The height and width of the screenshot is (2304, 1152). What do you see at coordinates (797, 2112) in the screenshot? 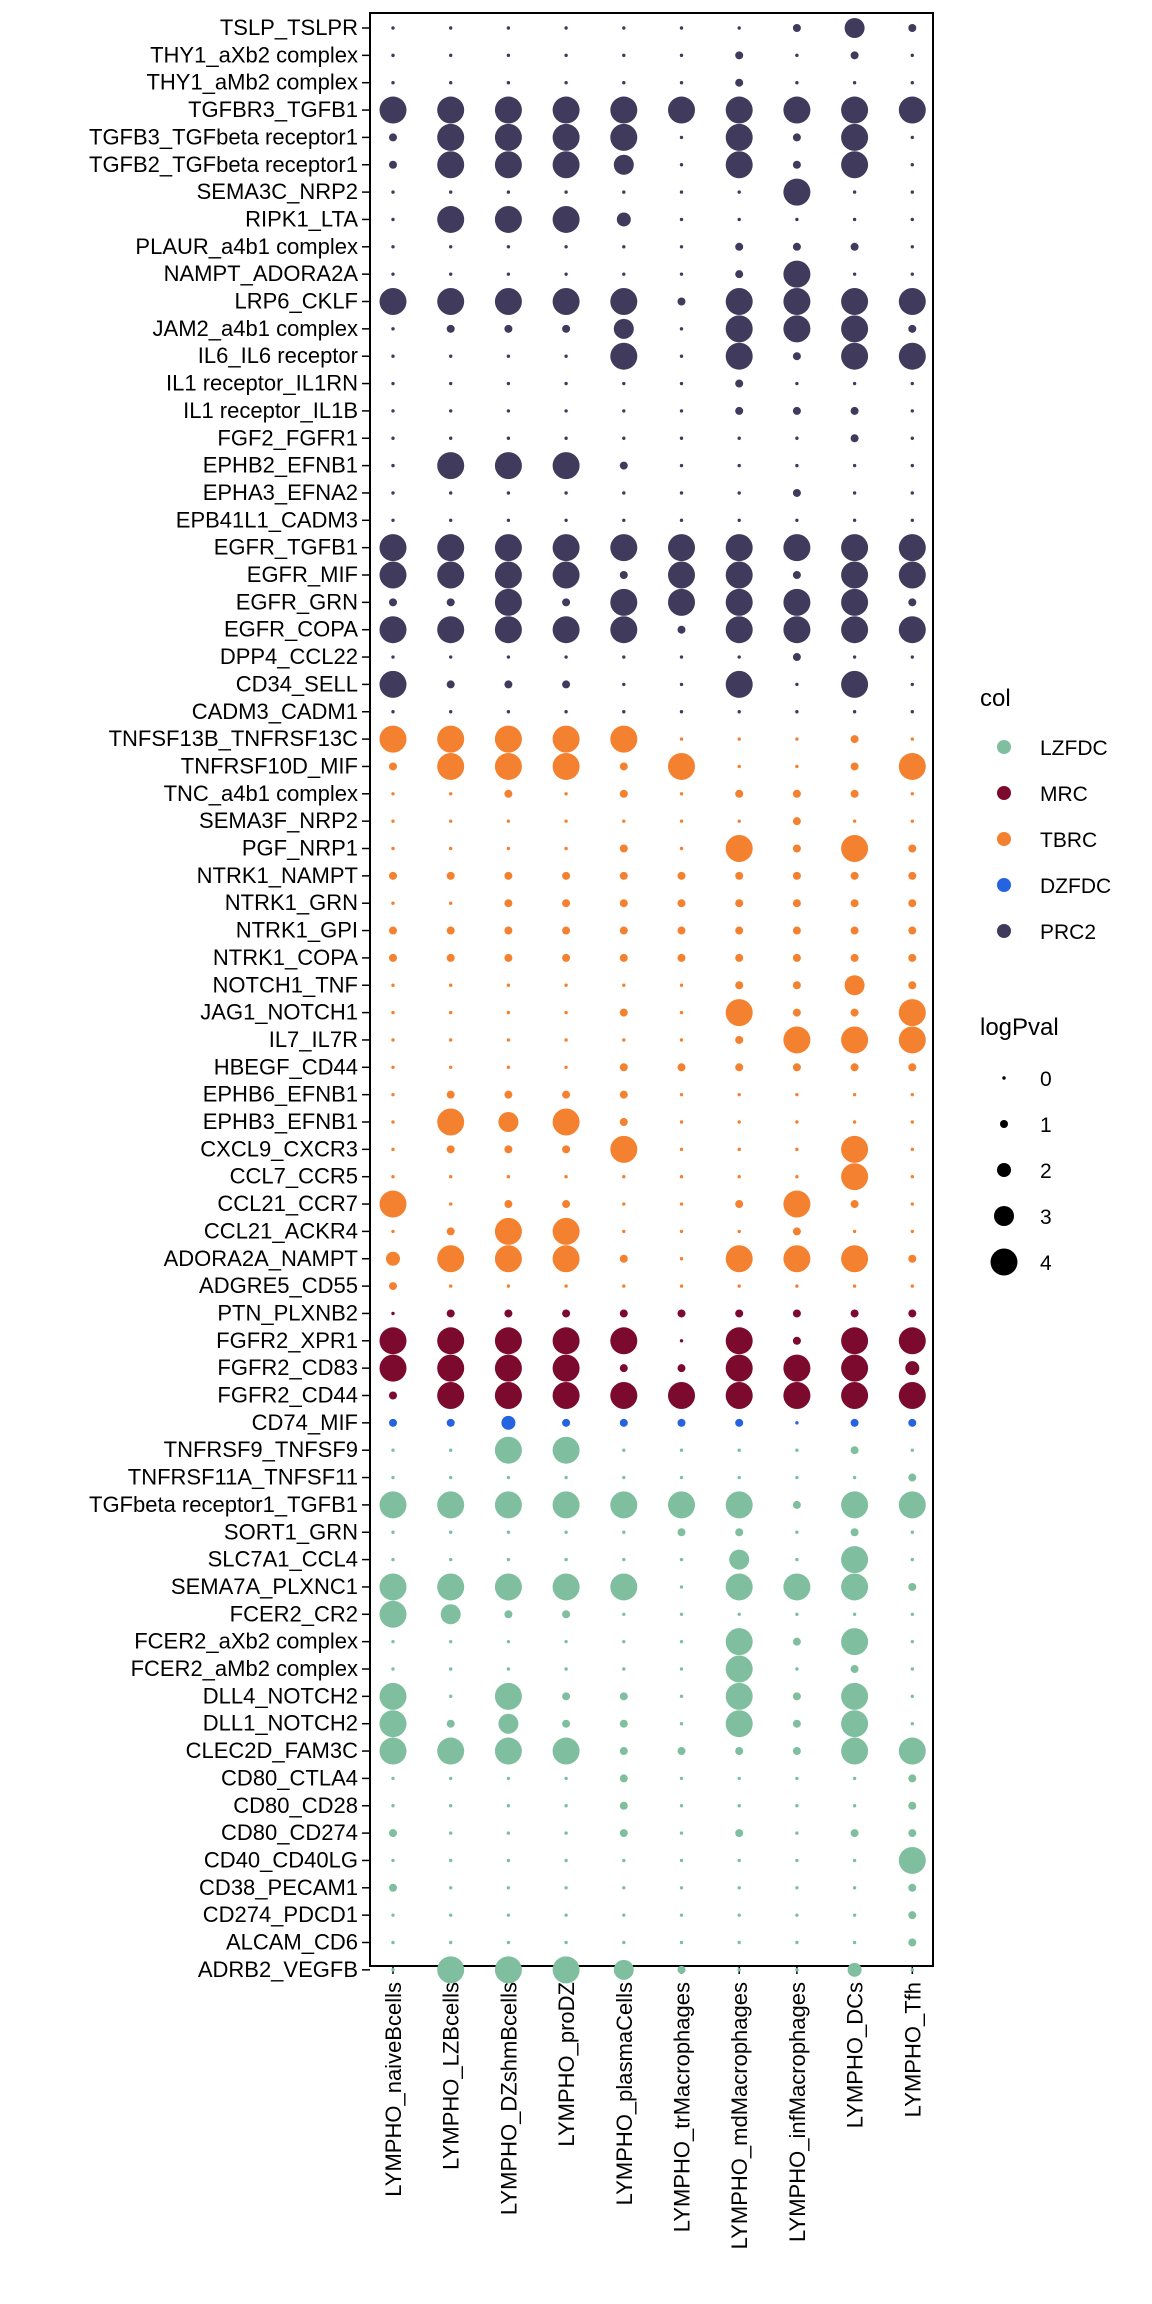
I see `column-label: LYMPHO_infMacrophages` at bounding box center [797, 2112].